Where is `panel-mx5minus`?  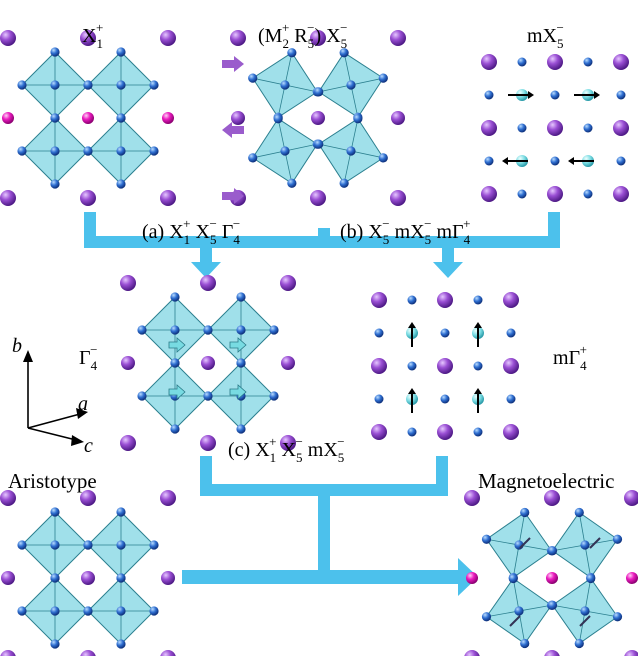 panel-mx5minus is located at coordinates (555, 128).